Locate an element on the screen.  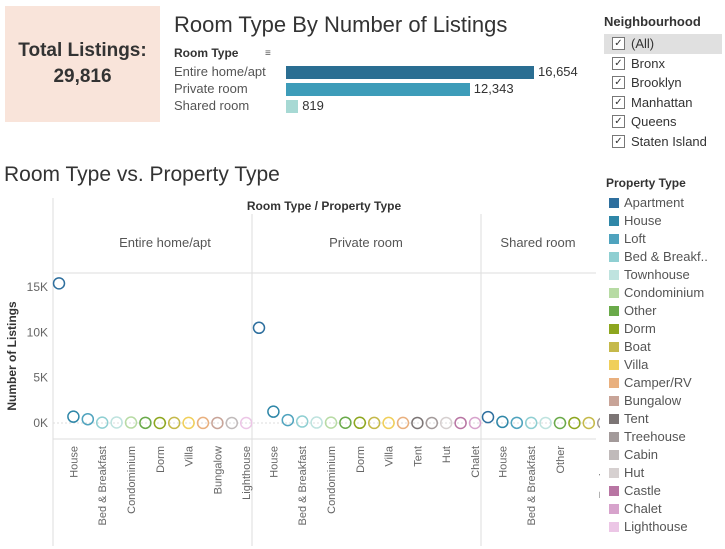
y-tick-label: 5K is located at coordinates (40, 378).